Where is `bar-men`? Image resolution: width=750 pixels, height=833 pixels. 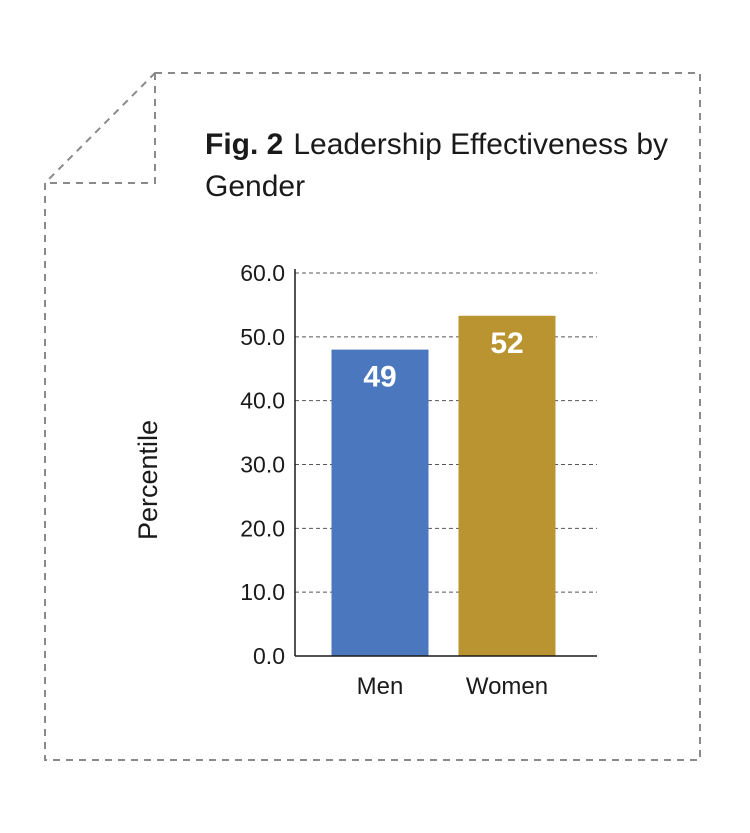 bar-men is located at coordinates (380, 502).